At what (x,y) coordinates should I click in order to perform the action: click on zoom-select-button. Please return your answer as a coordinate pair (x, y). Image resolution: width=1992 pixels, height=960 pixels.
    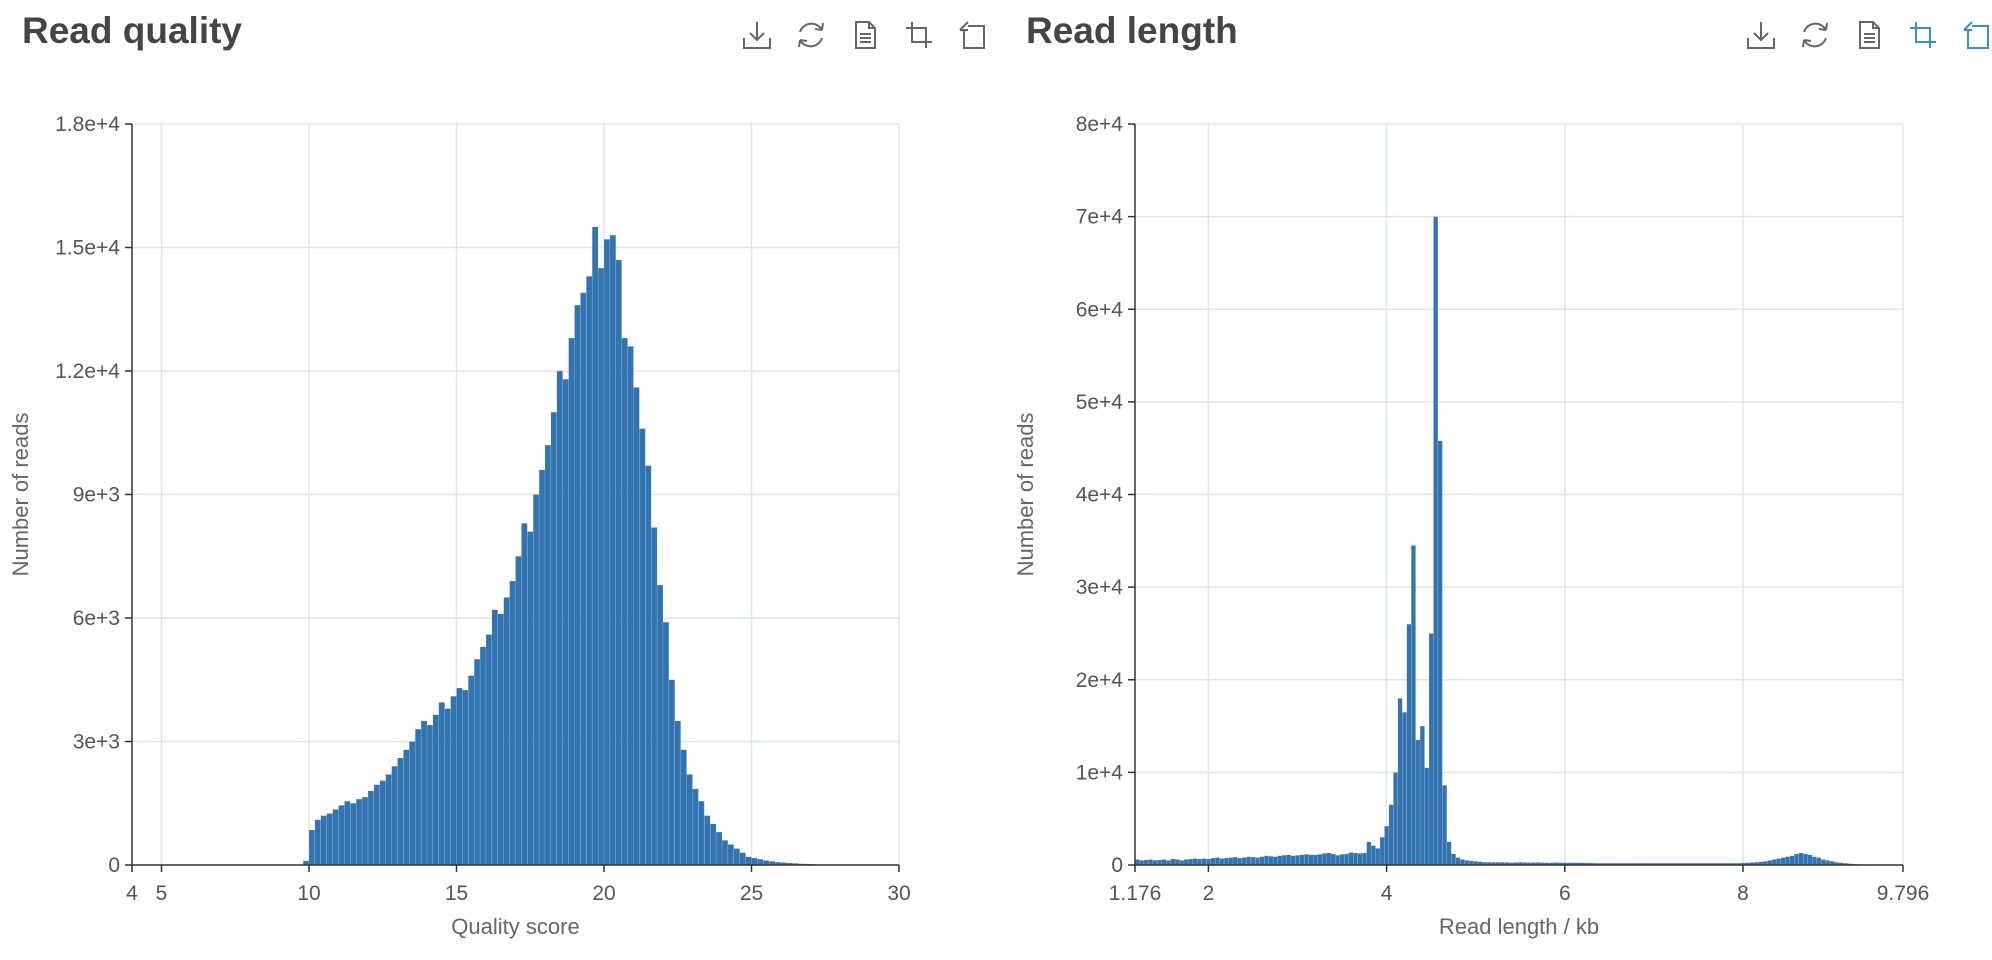
    Looking at the image, I should click on (919, 35).